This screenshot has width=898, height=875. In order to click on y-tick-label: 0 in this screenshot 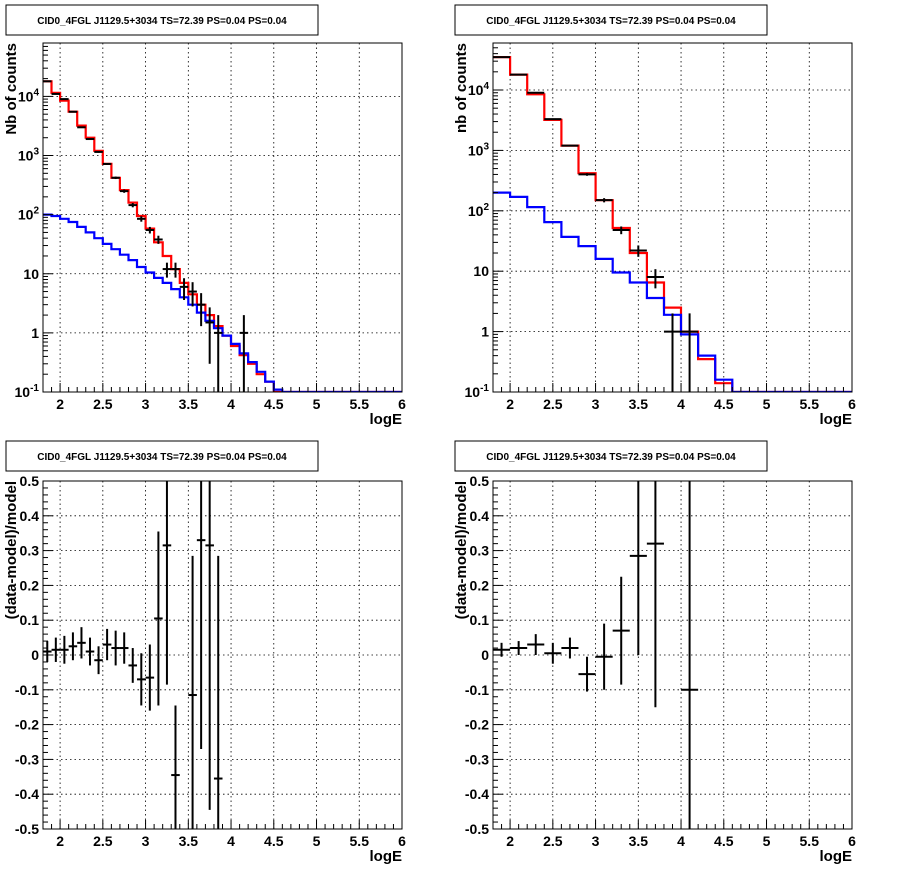, I will do `click(35, 655)`.